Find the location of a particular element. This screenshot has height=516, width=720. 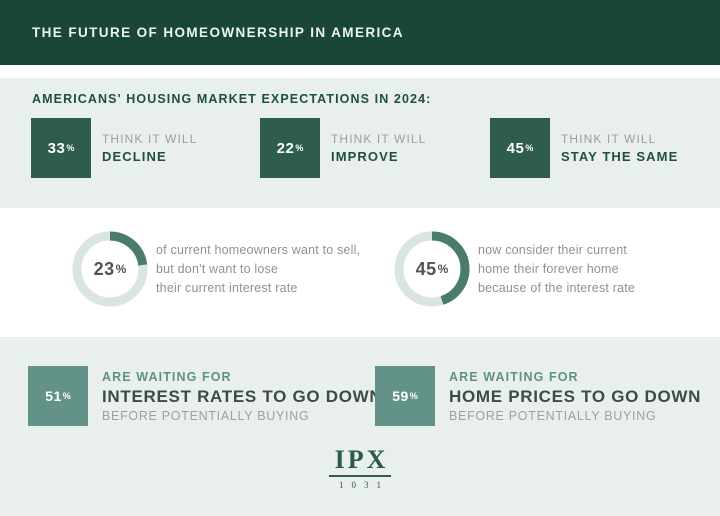

stat-keyword: STAY THE SAME is located at coordinates (620, 156).